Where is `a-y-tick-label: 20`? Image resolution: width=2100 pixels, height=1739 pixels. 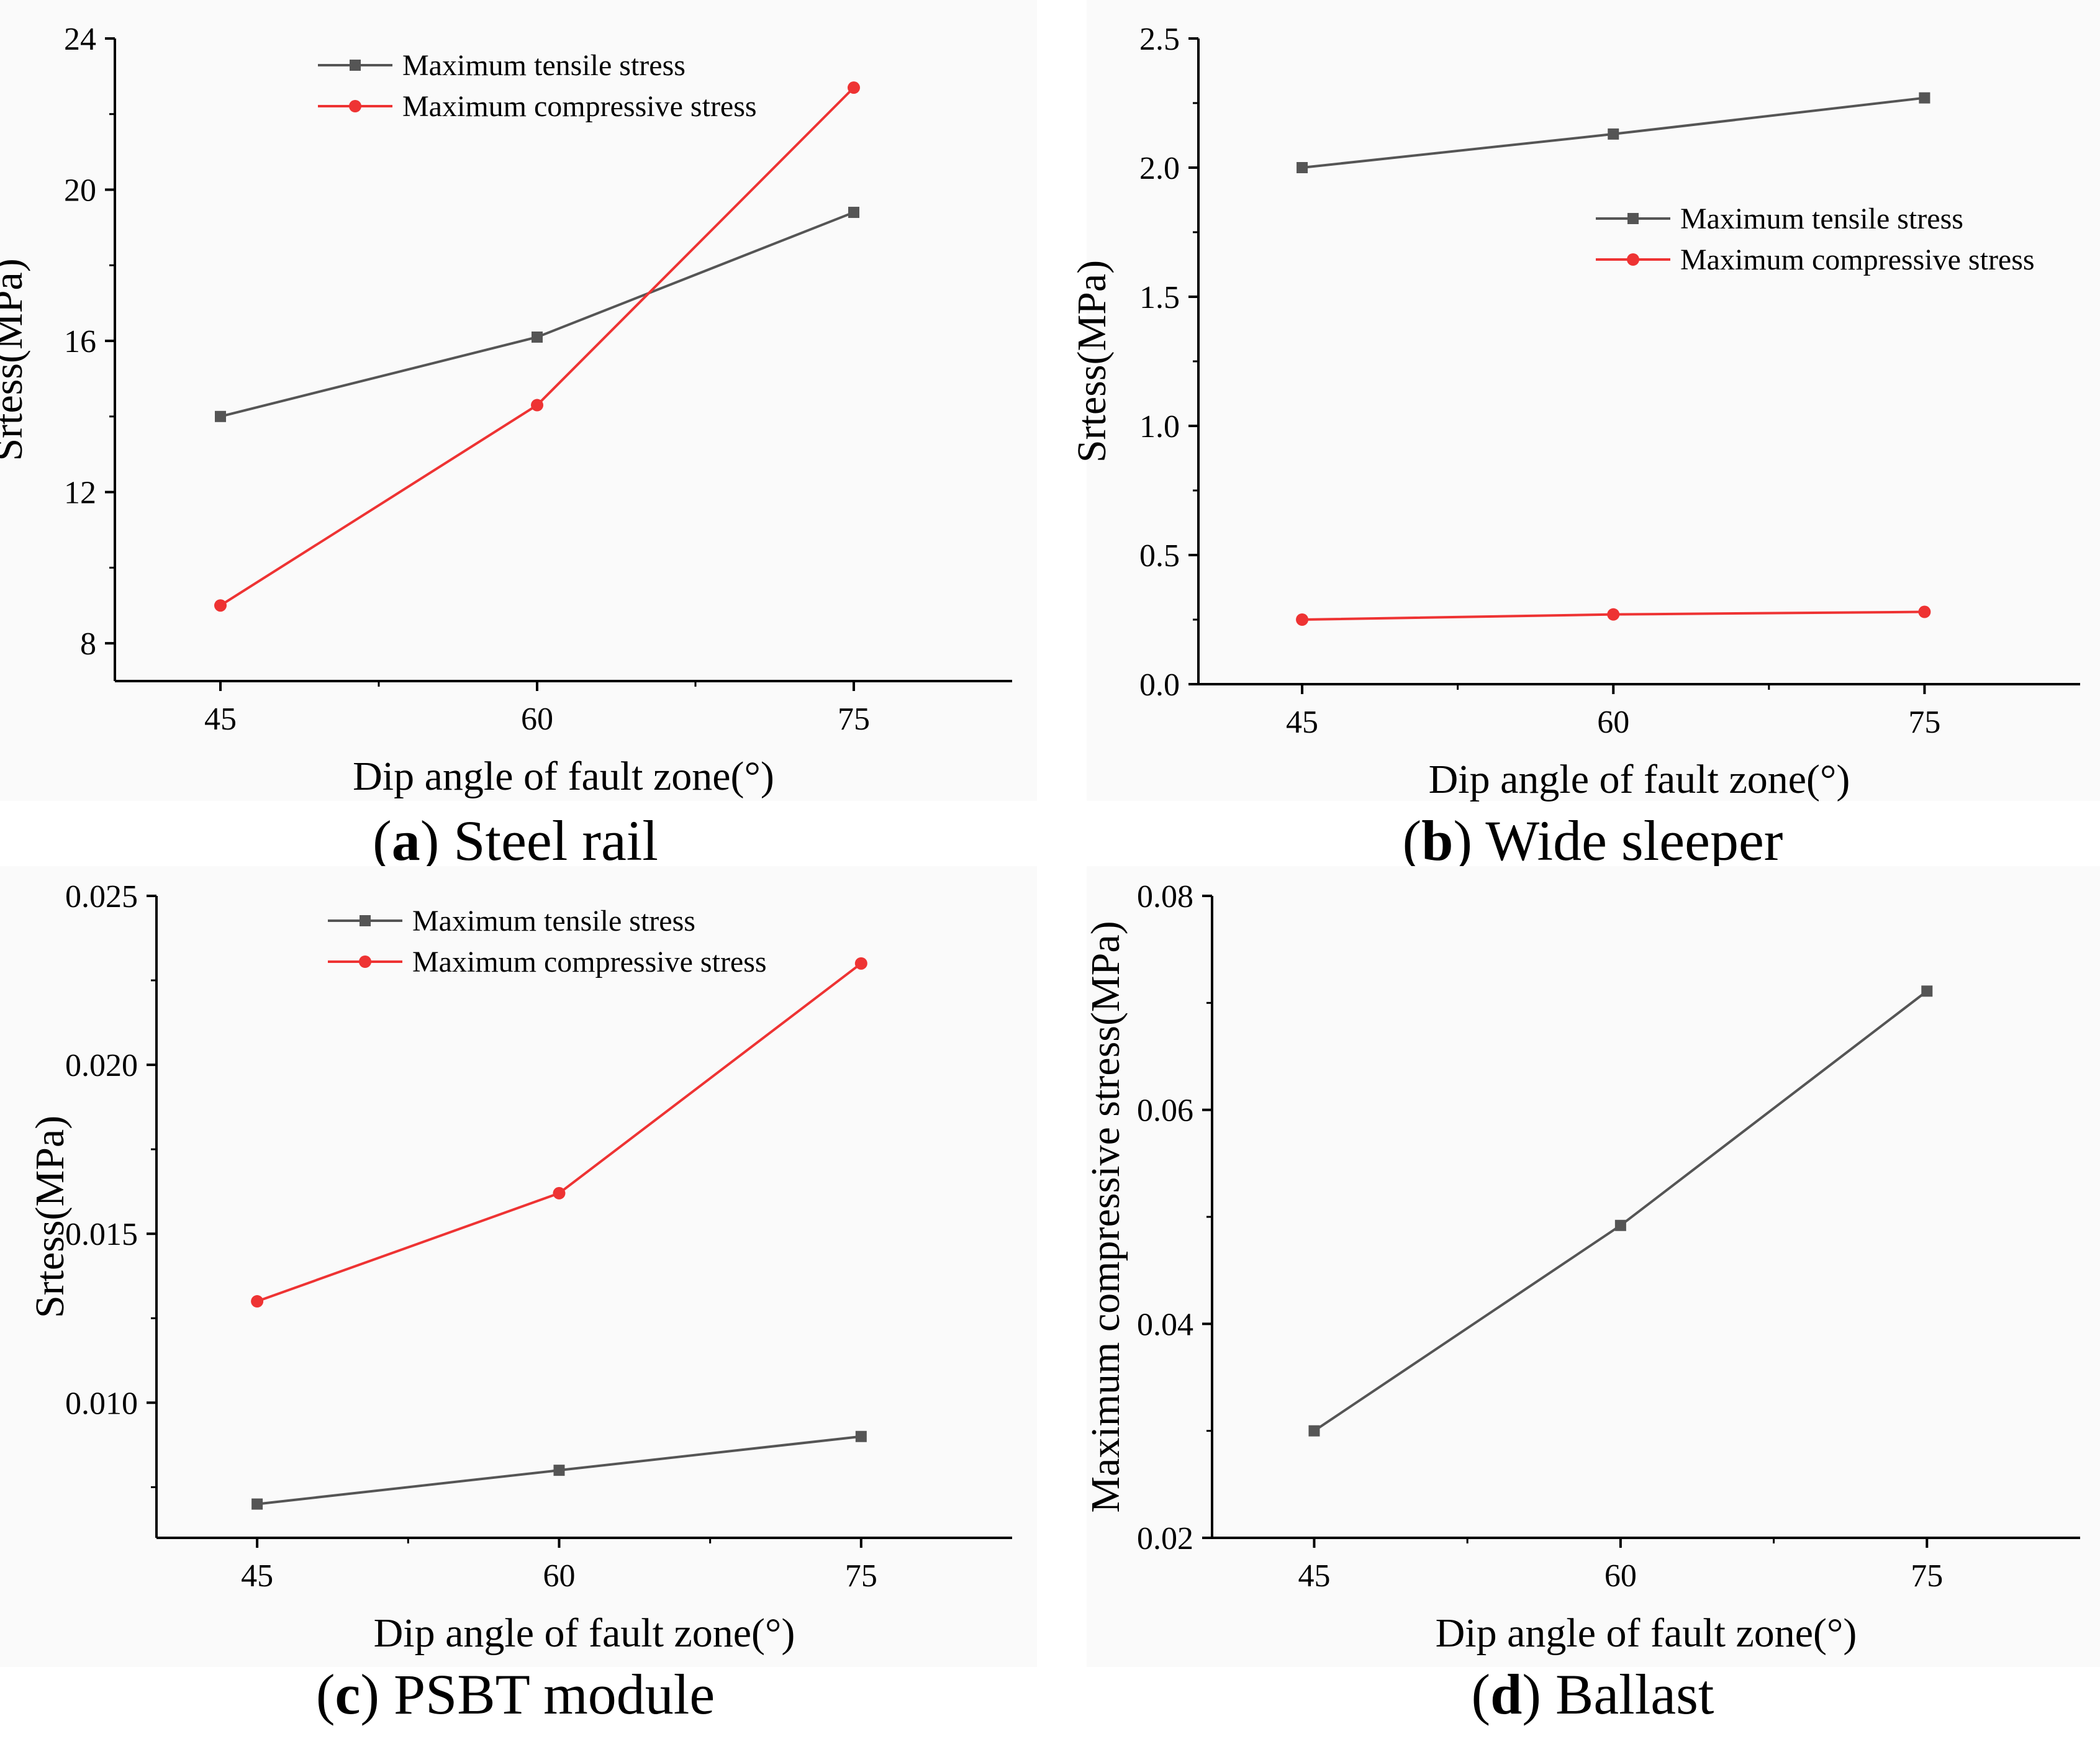
a-y-tick-label: 20 is located at coordinates (80, 191).